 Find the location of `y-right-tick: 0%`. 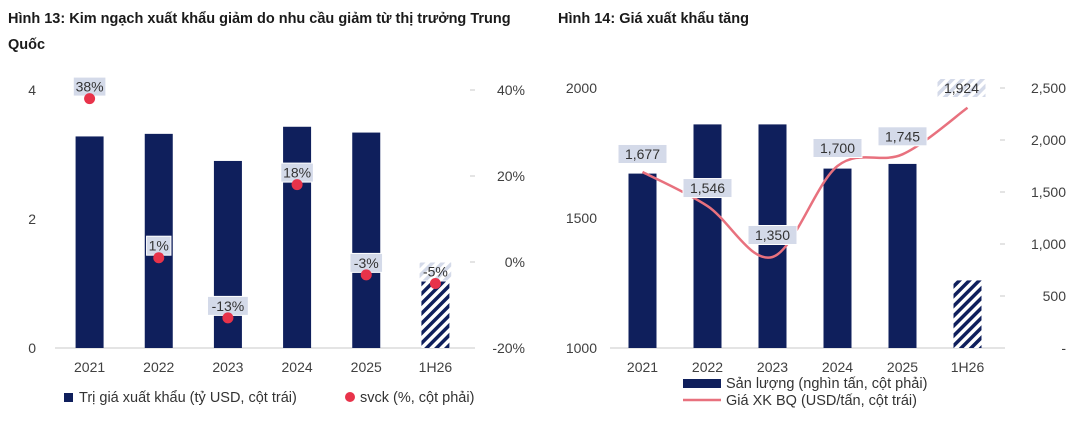

y-right-tick: 0% is located at coordinates (515, 262).